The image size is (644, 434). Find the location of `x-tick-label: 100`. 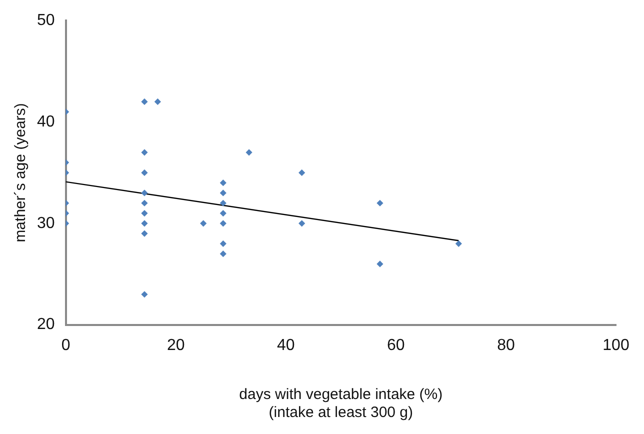

x-tick-label: 100 is located at coordinates (616, 345).